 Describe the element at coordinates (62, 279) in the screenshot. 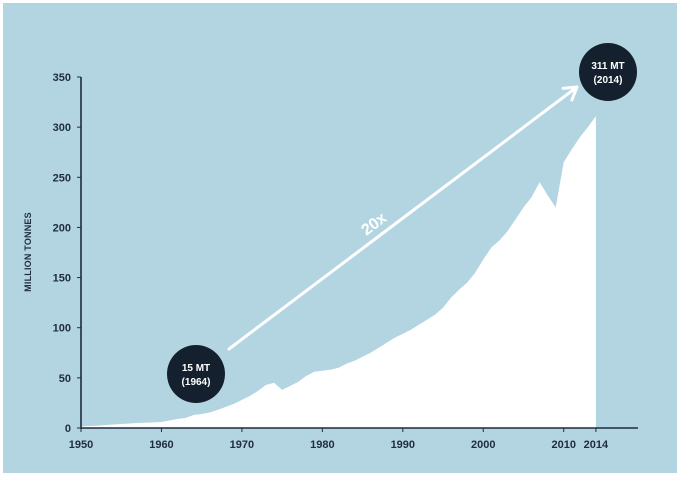

I see `y-tick-label: 150` at that location.